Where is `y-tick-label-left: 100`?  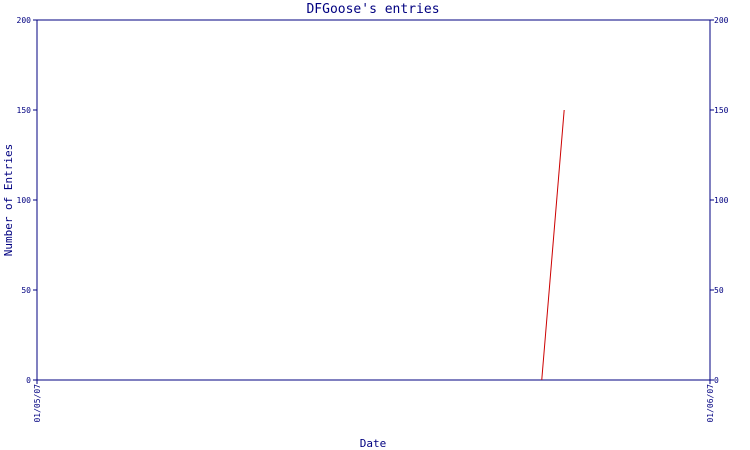
y-tick-label-left: 100 is located at coordinates (24, 200).